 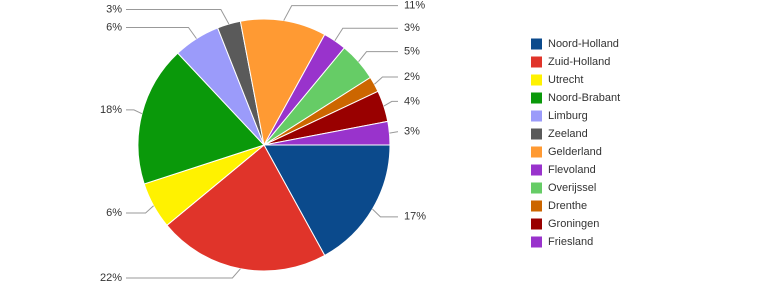 What do you see at coordinates (412, 101) in the screenshot?
I see `value-label: 4%` at bounding box center [412, 101].